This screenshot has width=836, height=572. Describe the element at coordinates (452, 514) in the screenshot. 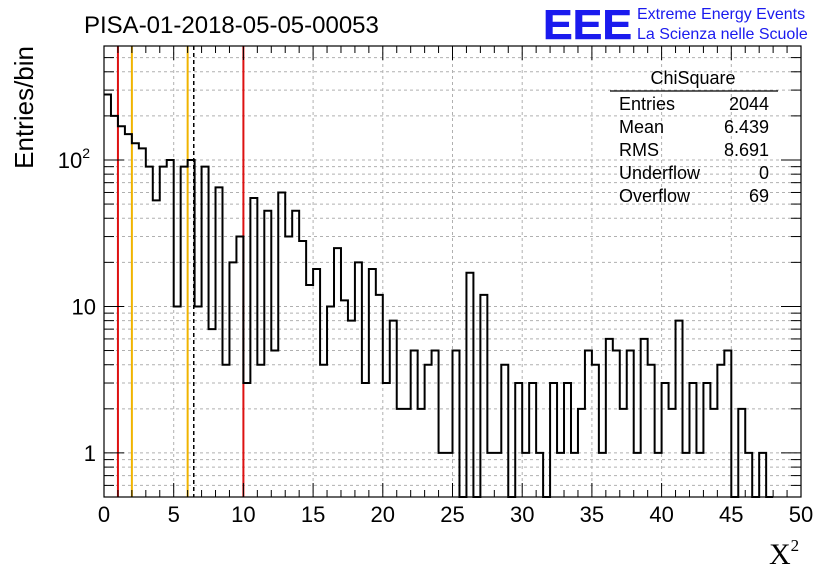

I see `x-tick-label: 25` at that location.